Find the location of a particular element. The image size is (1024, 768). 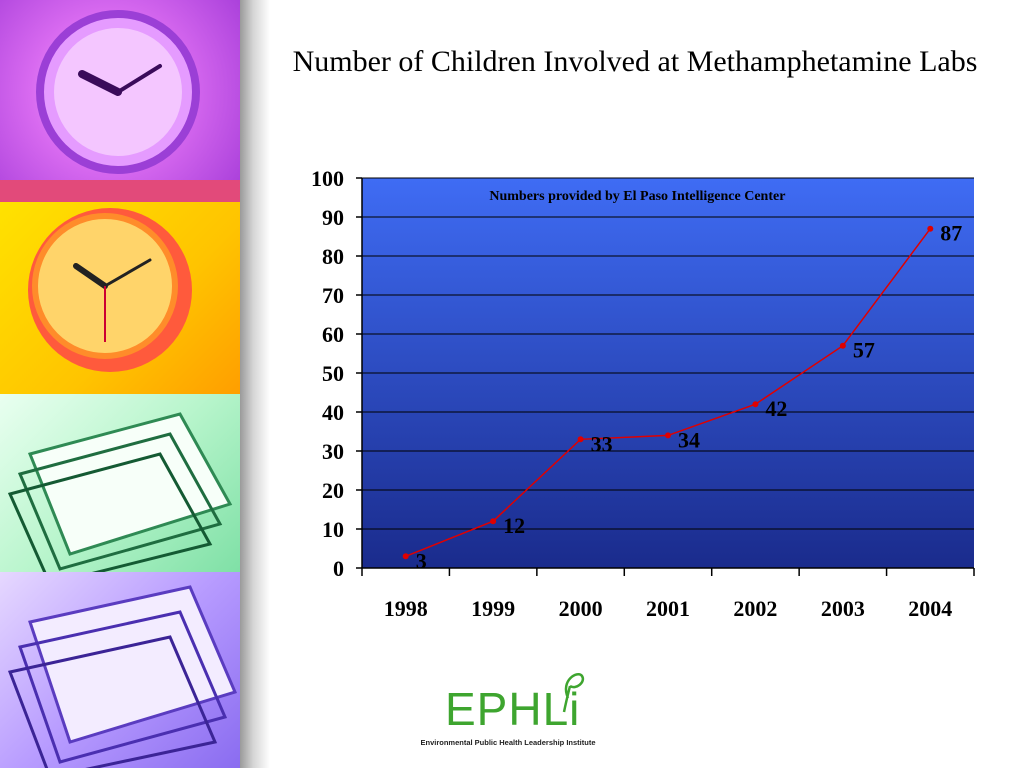

data-label: 42 is located at coordinates (776, 408).